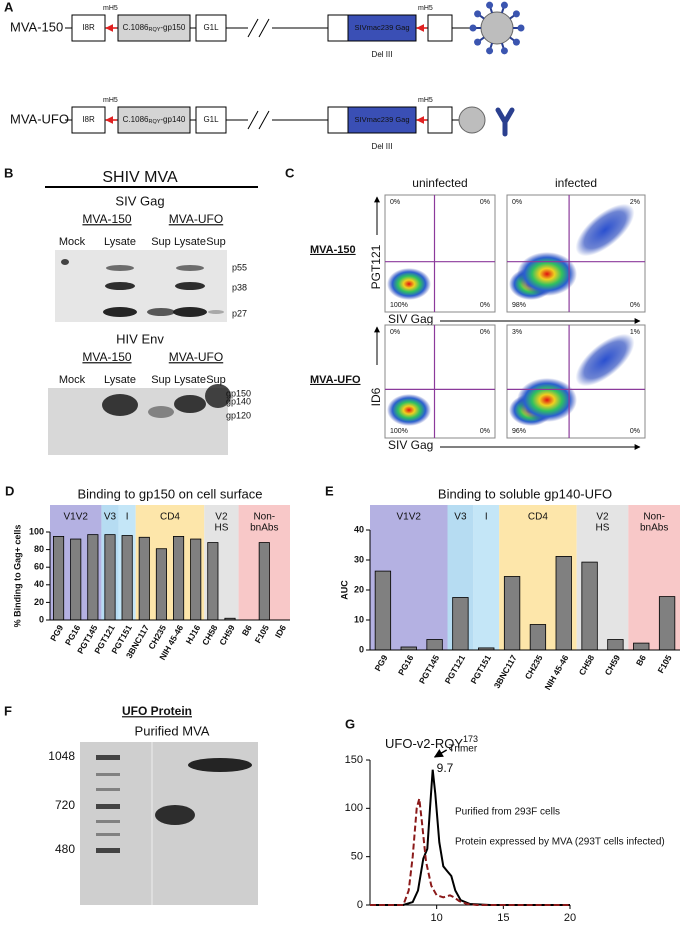  What do you see at coordinates (170, 517) in the screenshot?
I see `group-label: CD4` at bounding box center [170, 517].